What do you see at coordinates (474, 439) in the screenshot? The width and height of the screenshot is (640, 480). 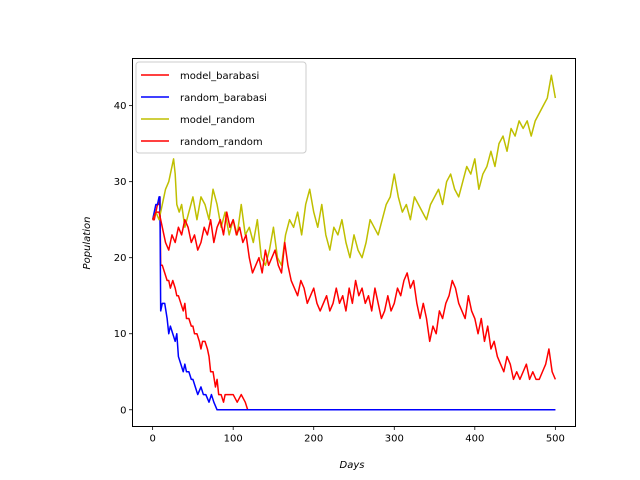 I see `x-tick-label: 400` at bounding box center [474, 439].